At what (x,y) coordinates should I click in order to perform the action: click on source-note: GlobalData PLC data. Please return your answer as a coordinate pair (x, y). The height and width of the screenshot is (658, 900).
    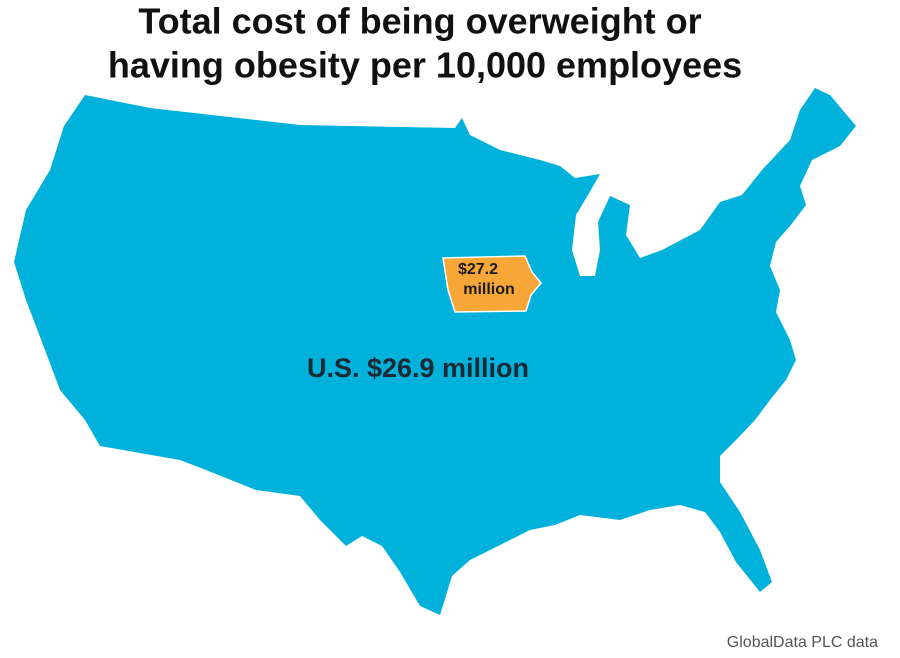
    Looking at the image, I should click on (802, 642).